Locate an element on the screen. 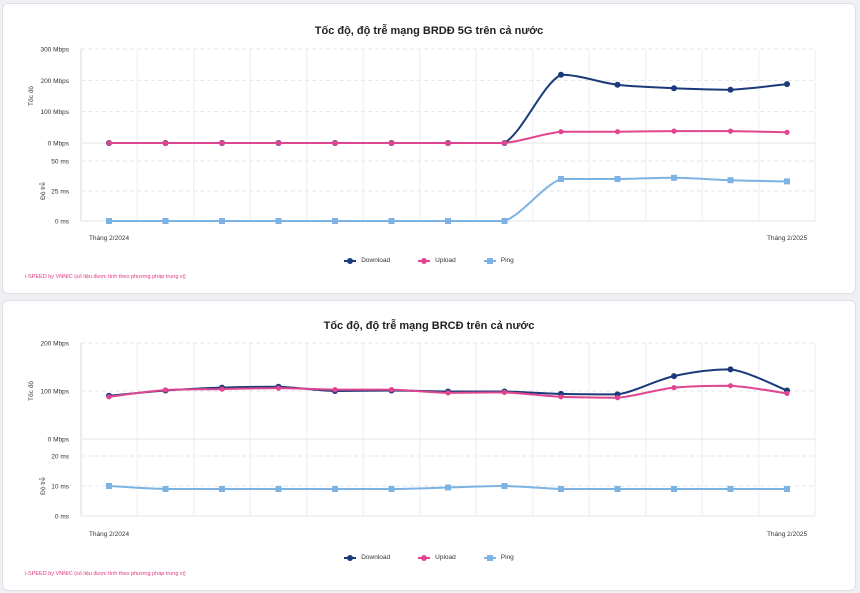 The width and height of the screenshot is (860, 593). series-line-ping is located at coordinates (448, 199).